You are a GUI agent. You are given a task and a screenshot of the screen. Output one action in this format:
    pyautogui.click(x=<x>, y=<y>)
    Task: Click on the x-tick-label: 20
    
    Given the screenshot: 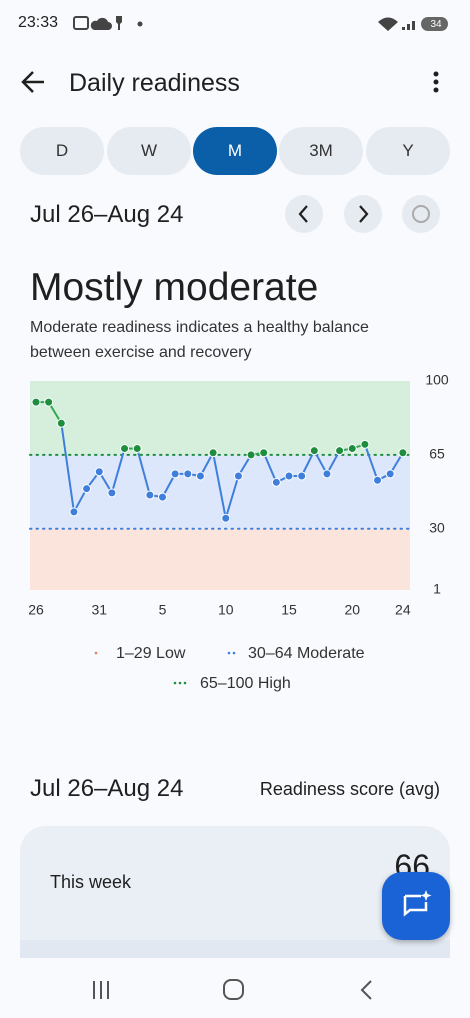 What is the action you would take?
    pyautogui.click(x=352, y=610)
    